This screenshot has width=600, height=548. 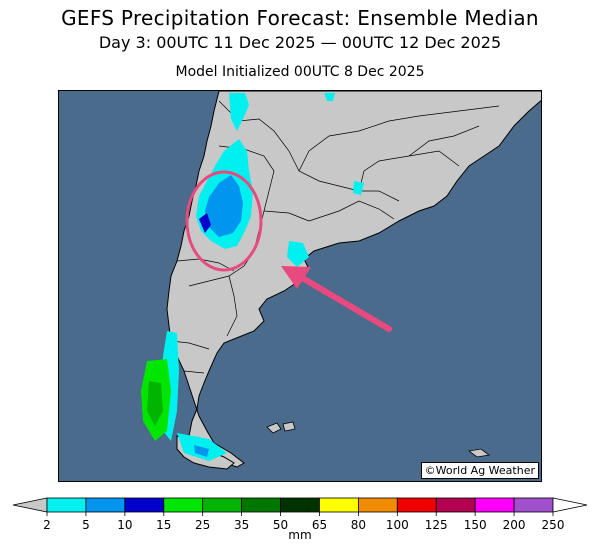 What do you see at coordinates (514, 525) in the screenshot?
I see `colorbar-tick-label: 200` at bounding box center [514, 525].